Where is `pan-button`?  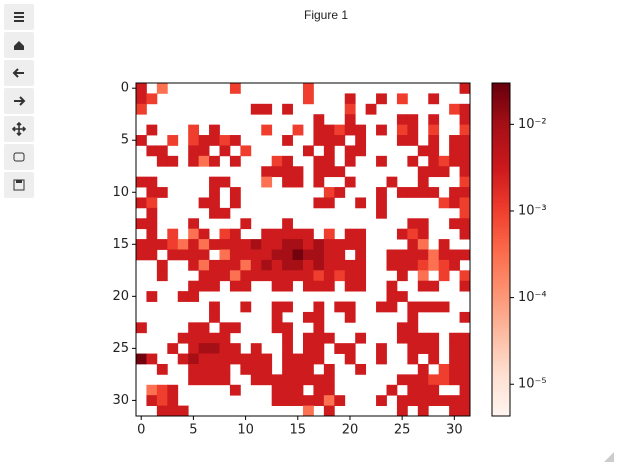 pan-button is located at coordinates (19, 129).